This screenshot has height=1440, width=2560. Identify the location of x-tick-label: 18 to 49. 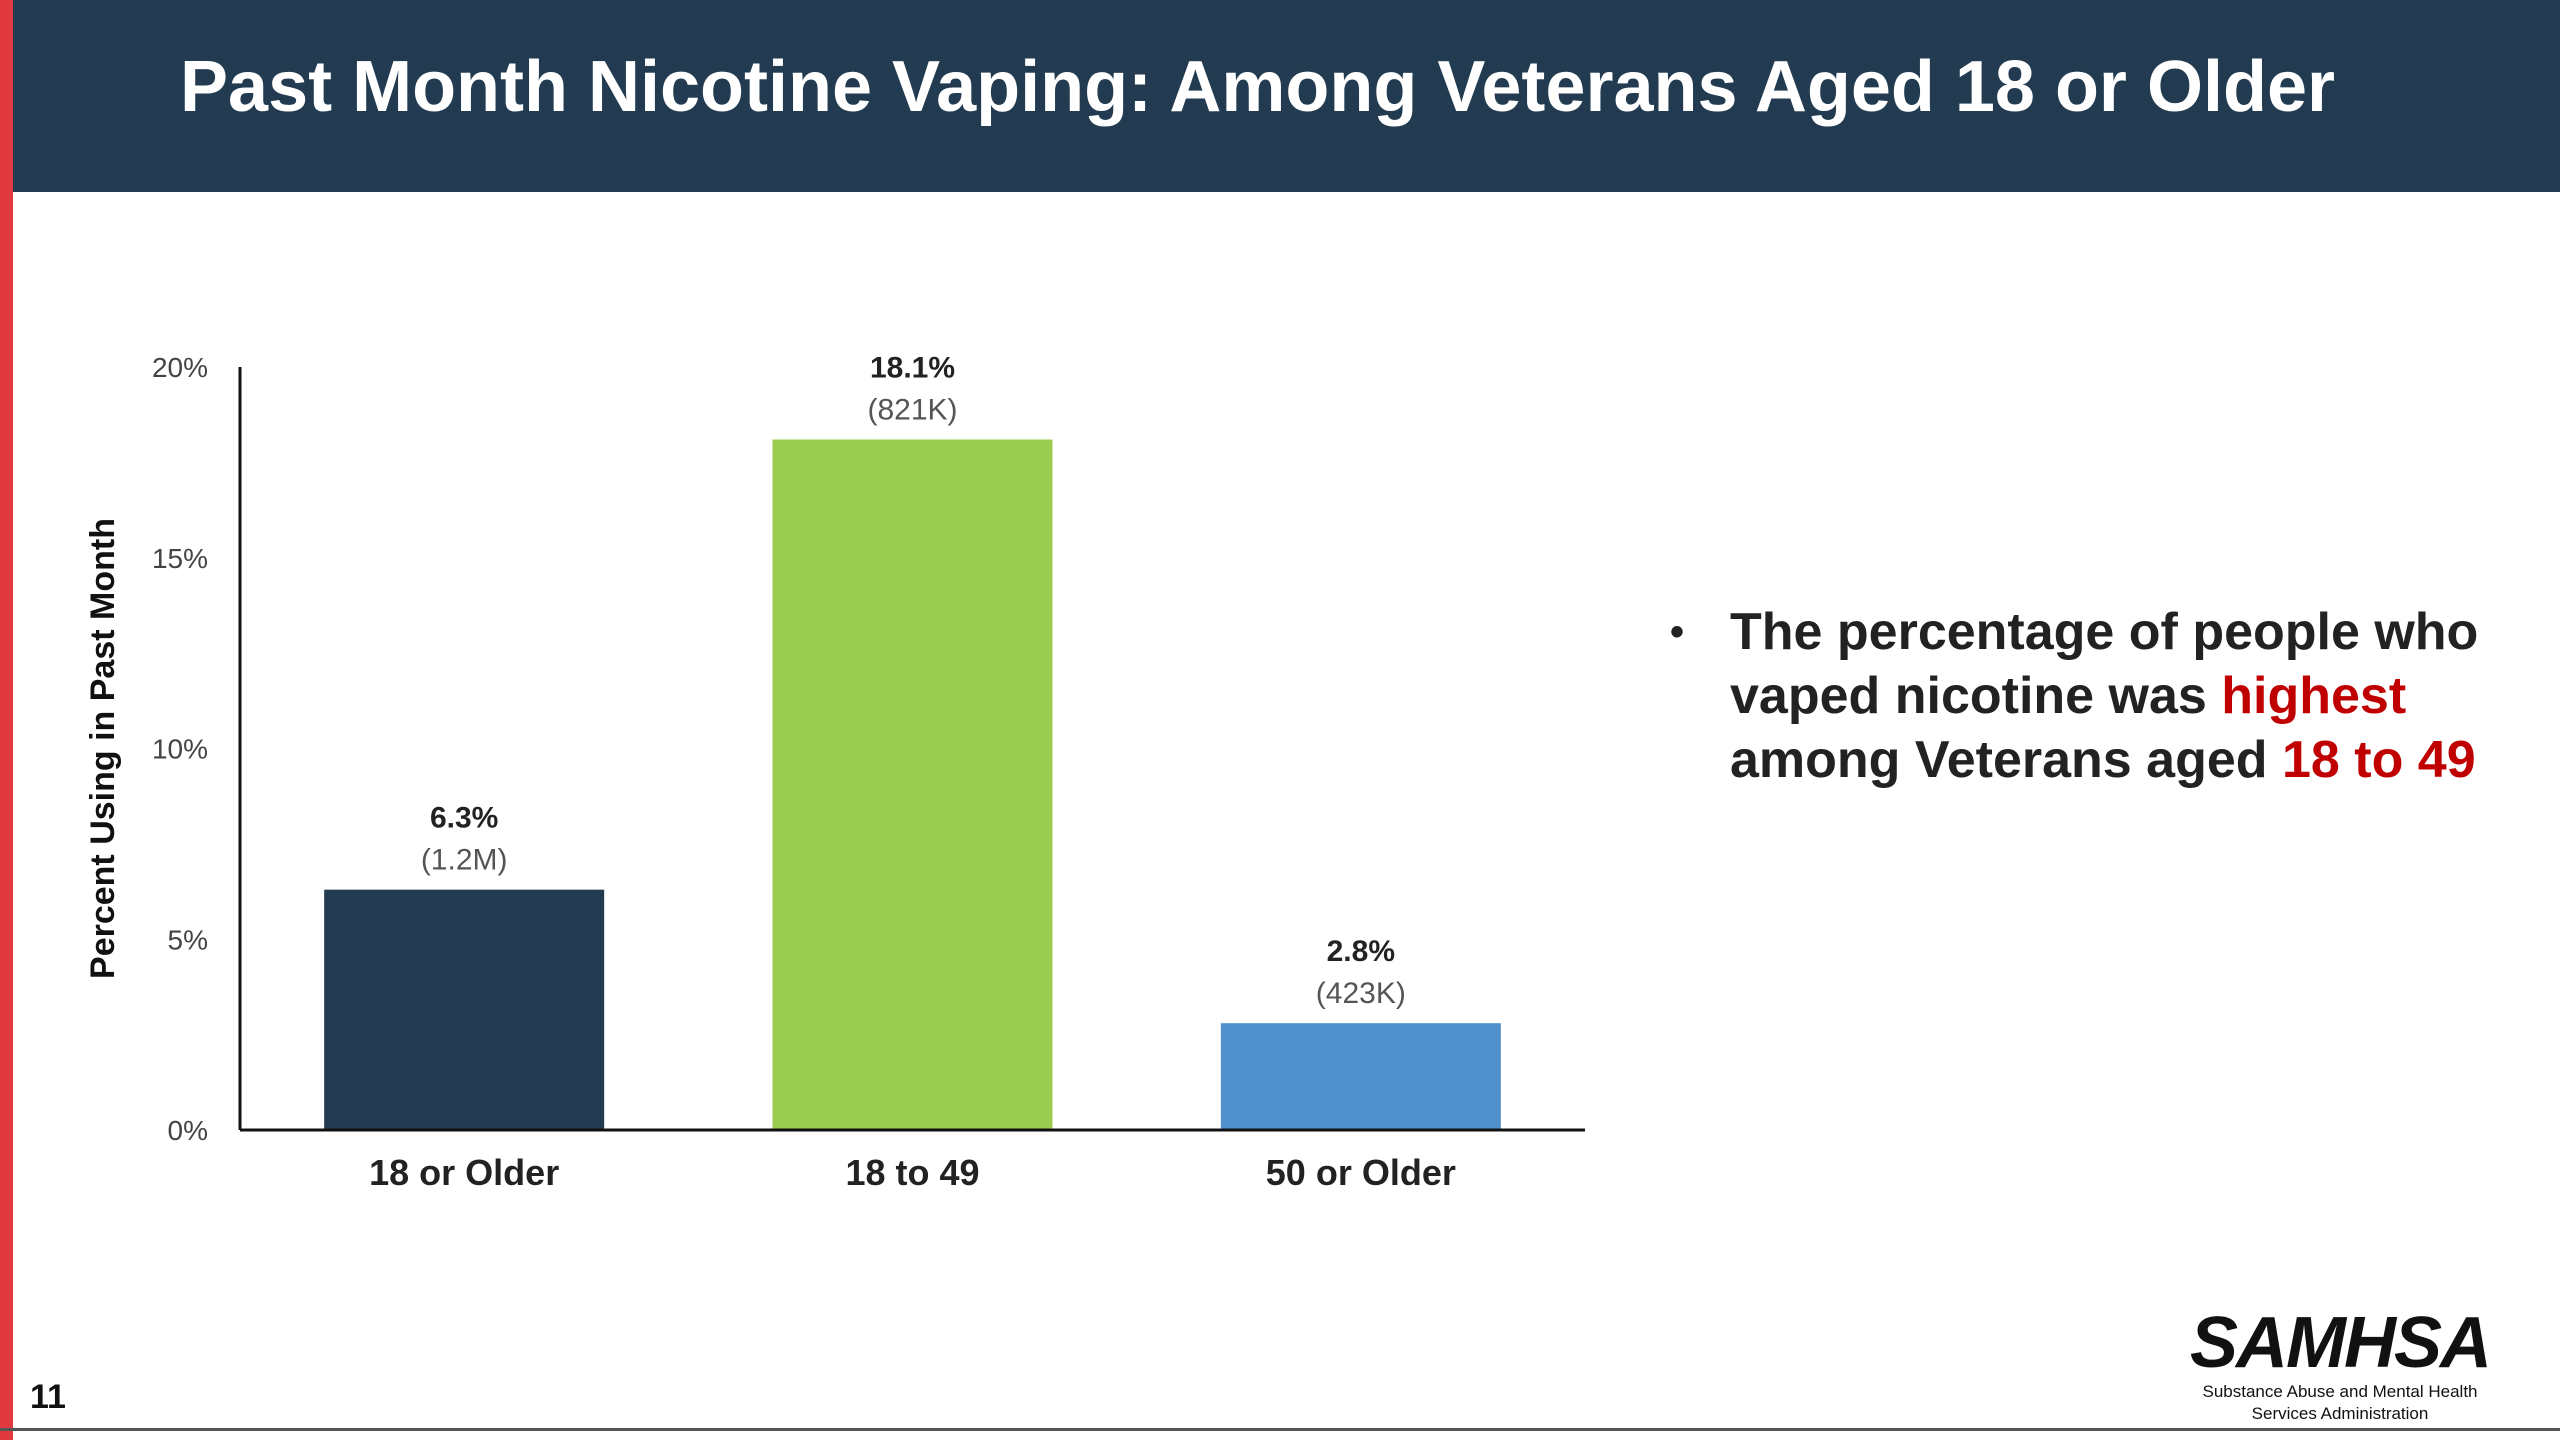
(912, 1172).